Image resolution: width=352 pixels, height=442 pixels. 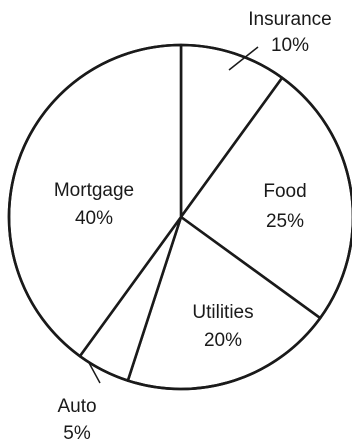 I want to click on auto-leader-line, so click(x=94, y=372).